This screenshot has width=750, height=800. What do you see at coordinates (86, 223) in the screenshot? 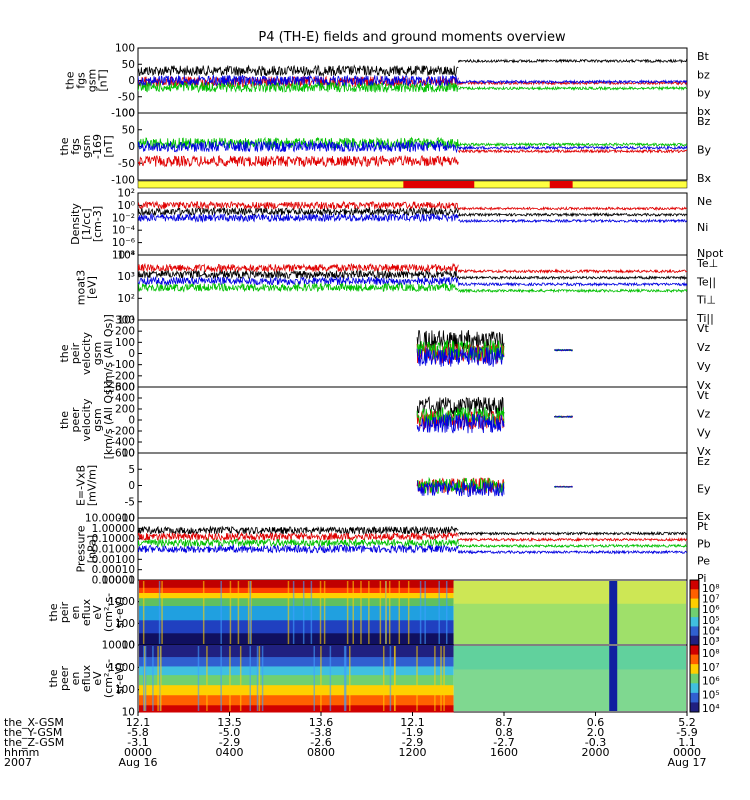
I see `ylabel-line: [1/cc]` at bounding box center [86, 223].